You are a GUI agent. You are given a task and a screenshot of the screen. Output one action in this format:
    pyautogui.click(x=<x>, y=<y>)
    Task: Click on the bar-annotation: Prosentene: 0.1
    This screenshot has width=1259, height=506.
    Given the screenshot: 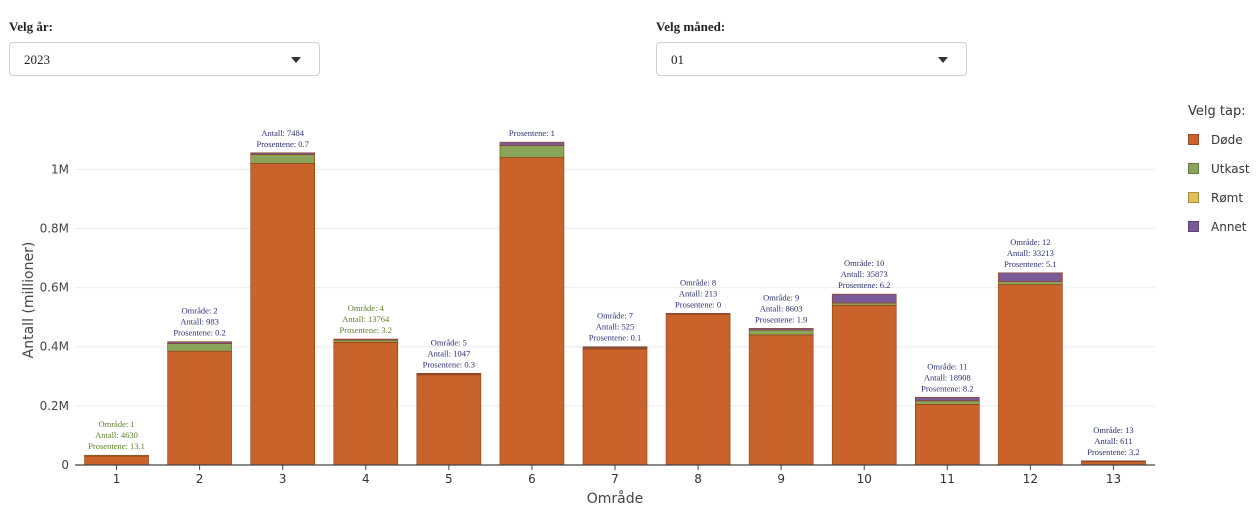 What is the action you would take?
    pyautogui.click(x=615, y=338)
    